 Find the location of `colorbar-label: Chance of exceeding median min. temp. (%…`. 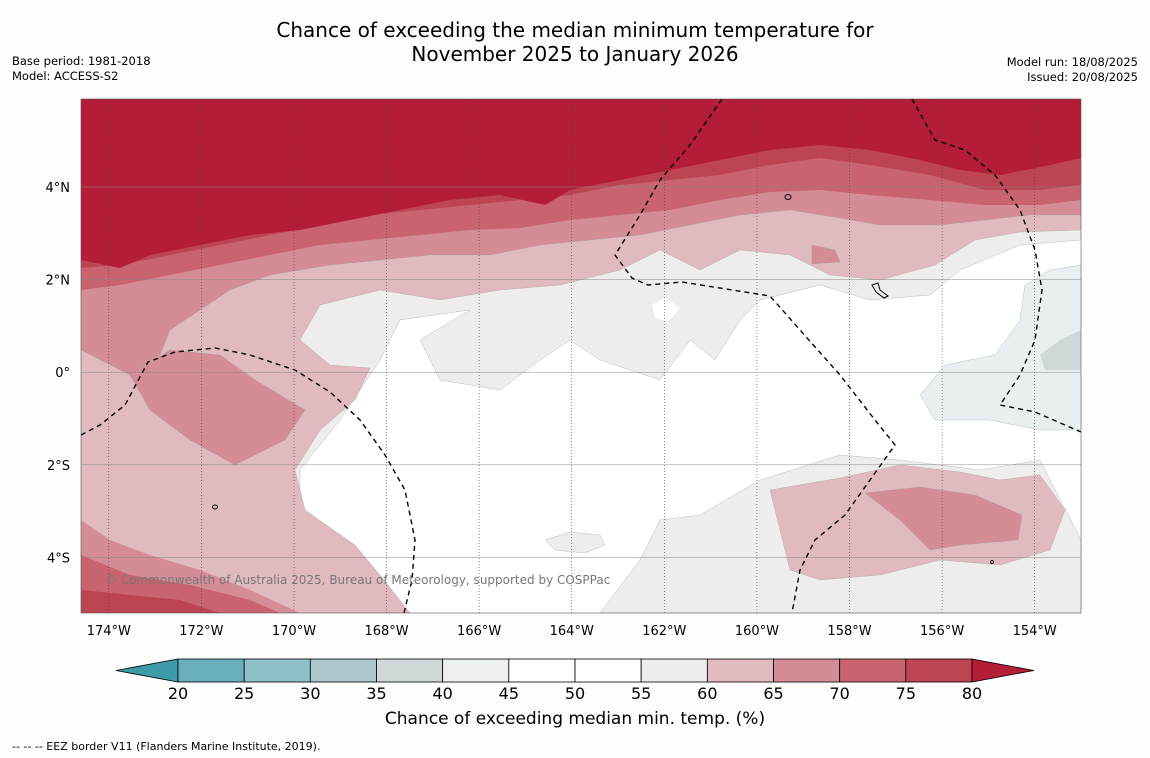

colorbar-label: Chance of exceeding median min. temp. (%… is located at coordinates (575, 719).